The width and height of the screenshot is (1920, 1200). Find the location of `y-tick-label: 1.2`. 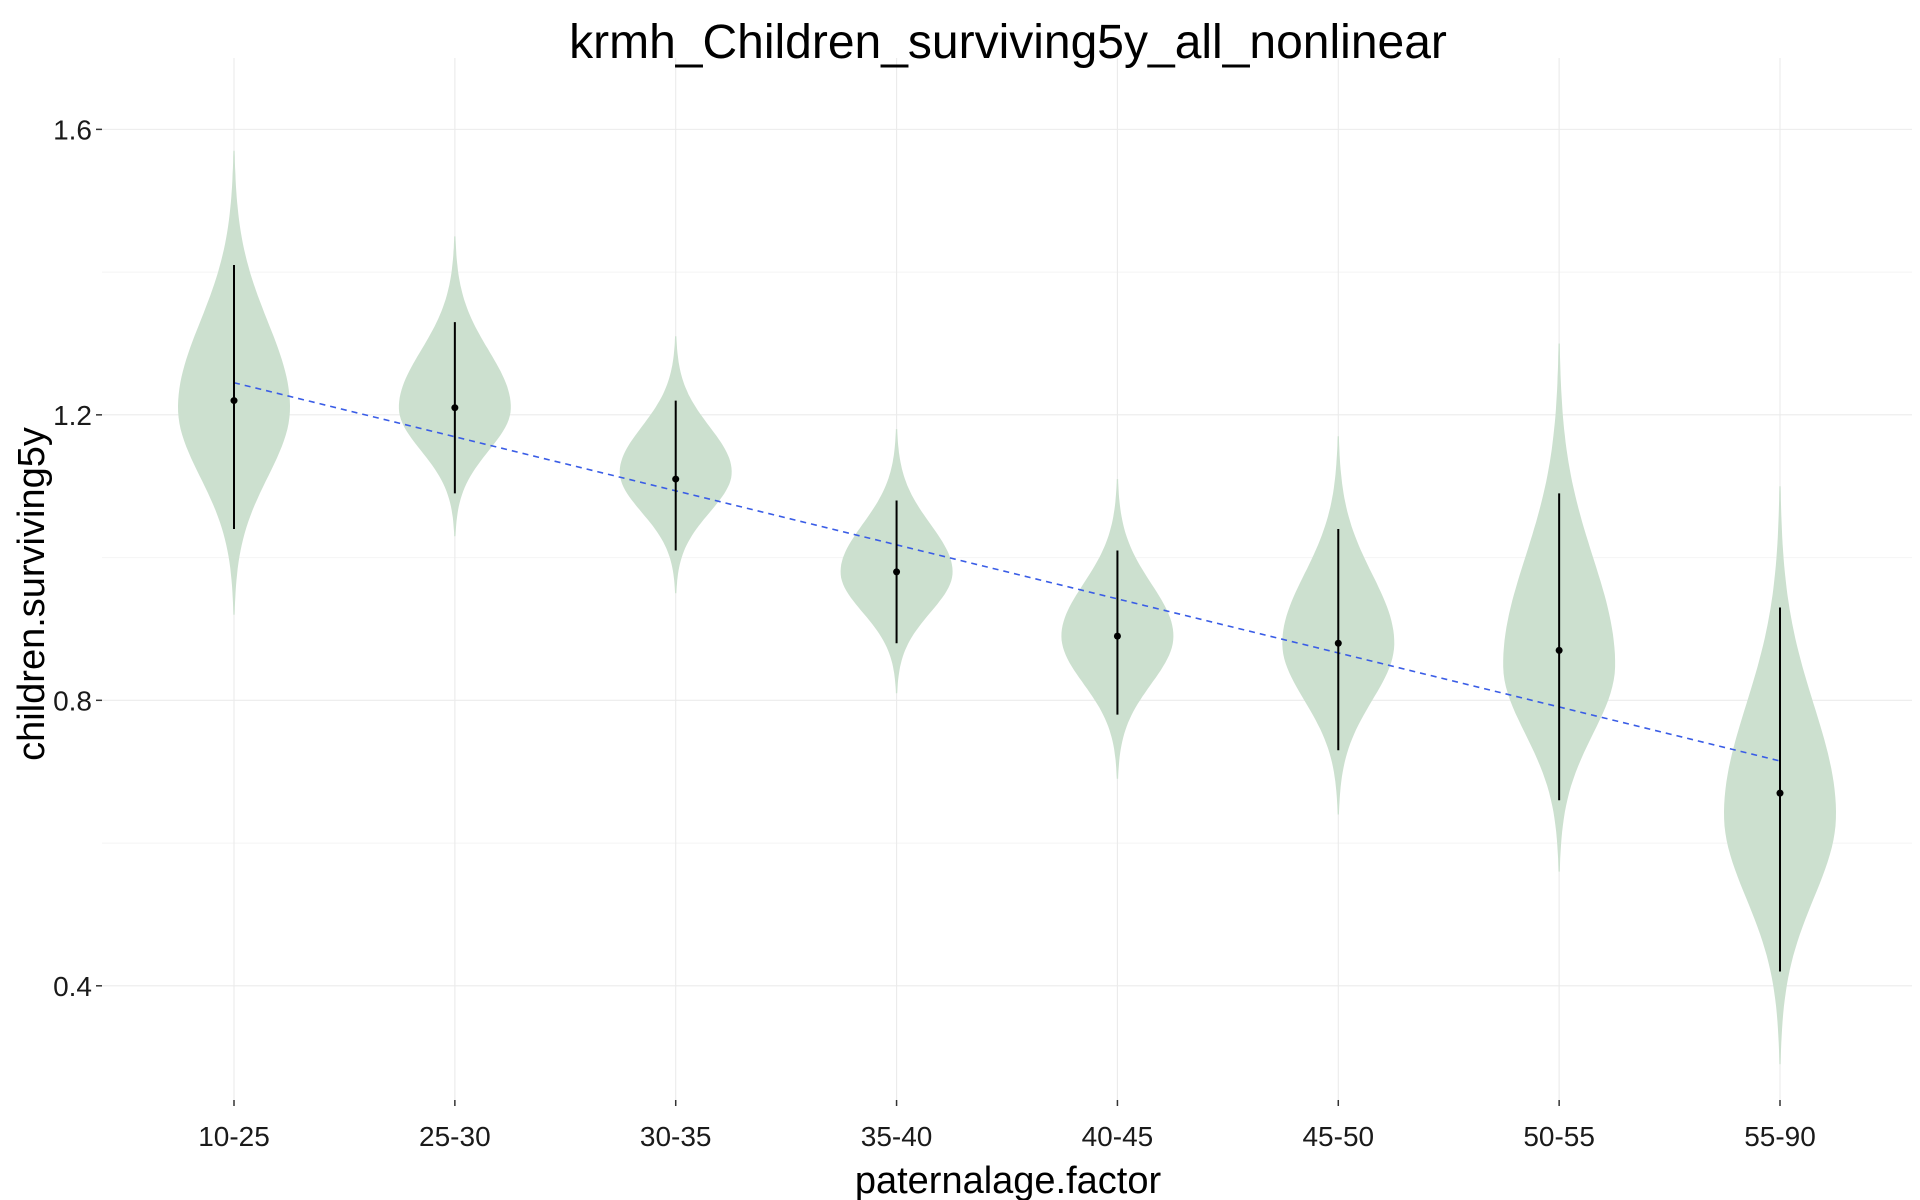

y-tick-label: 1.2 is located at coordinates (72, 415).